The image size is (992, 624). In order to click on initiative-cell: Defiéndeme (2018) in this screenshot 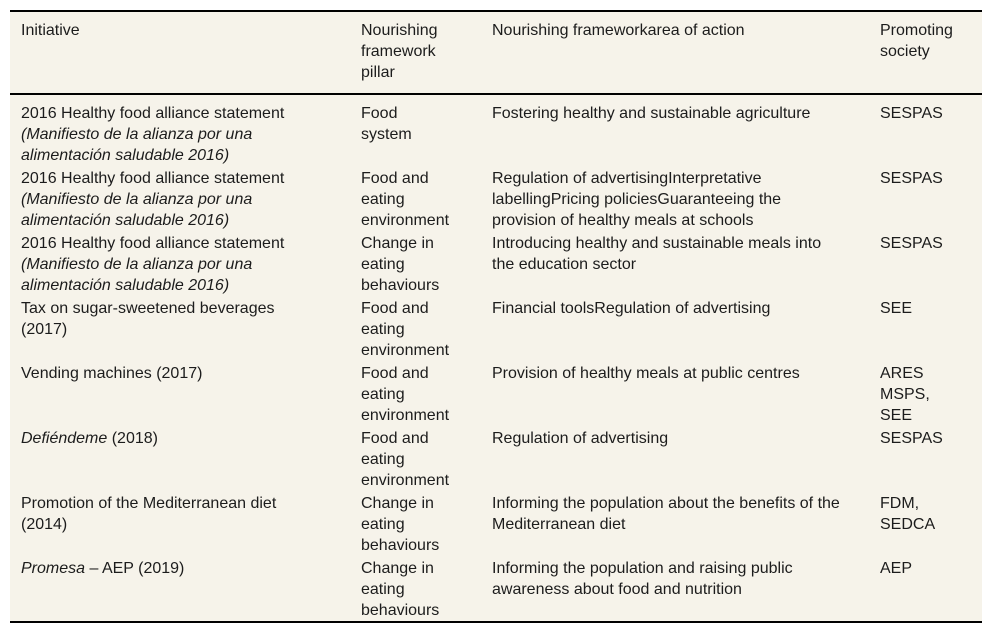, I will do `click(185, 458)`.